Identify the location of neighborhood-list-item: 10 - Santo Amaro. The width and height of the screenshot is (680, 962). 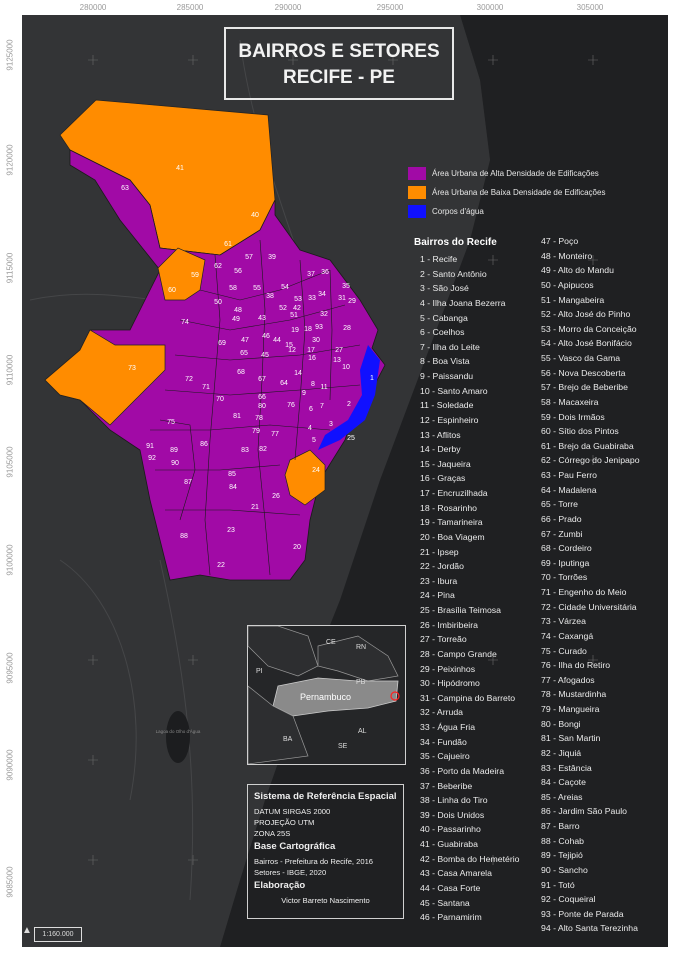
(454, 390).